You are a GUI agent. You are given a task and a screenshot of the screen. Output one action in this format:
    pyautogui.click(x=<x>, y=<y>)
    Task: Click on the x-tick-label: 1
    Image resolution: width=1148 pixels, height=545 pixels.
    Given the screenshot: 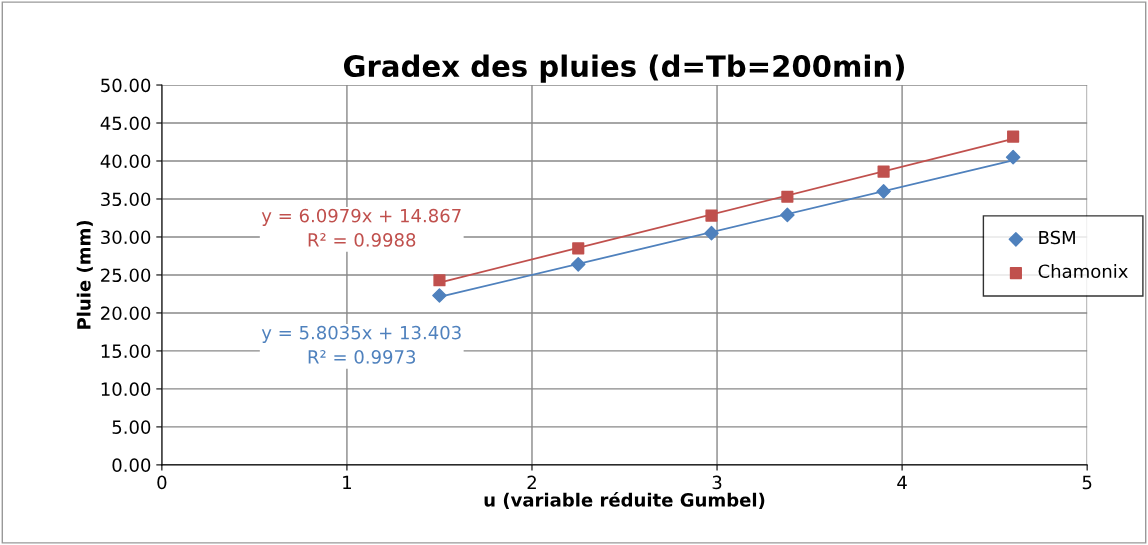 What is the action you would take?
    pyautogui.click(x=347, y=482)
    